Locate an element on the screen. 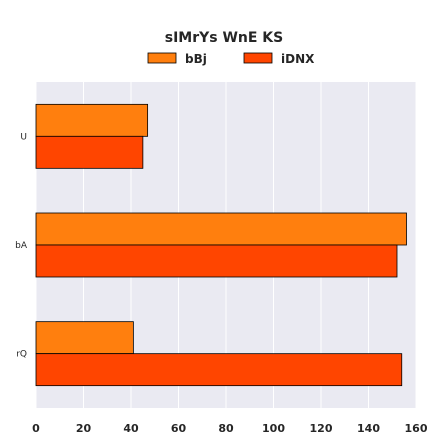 Image resolution: width=448 pixels, height=448 pixels. x-tick-label-80: 80 is located at coordinates (226, 428).